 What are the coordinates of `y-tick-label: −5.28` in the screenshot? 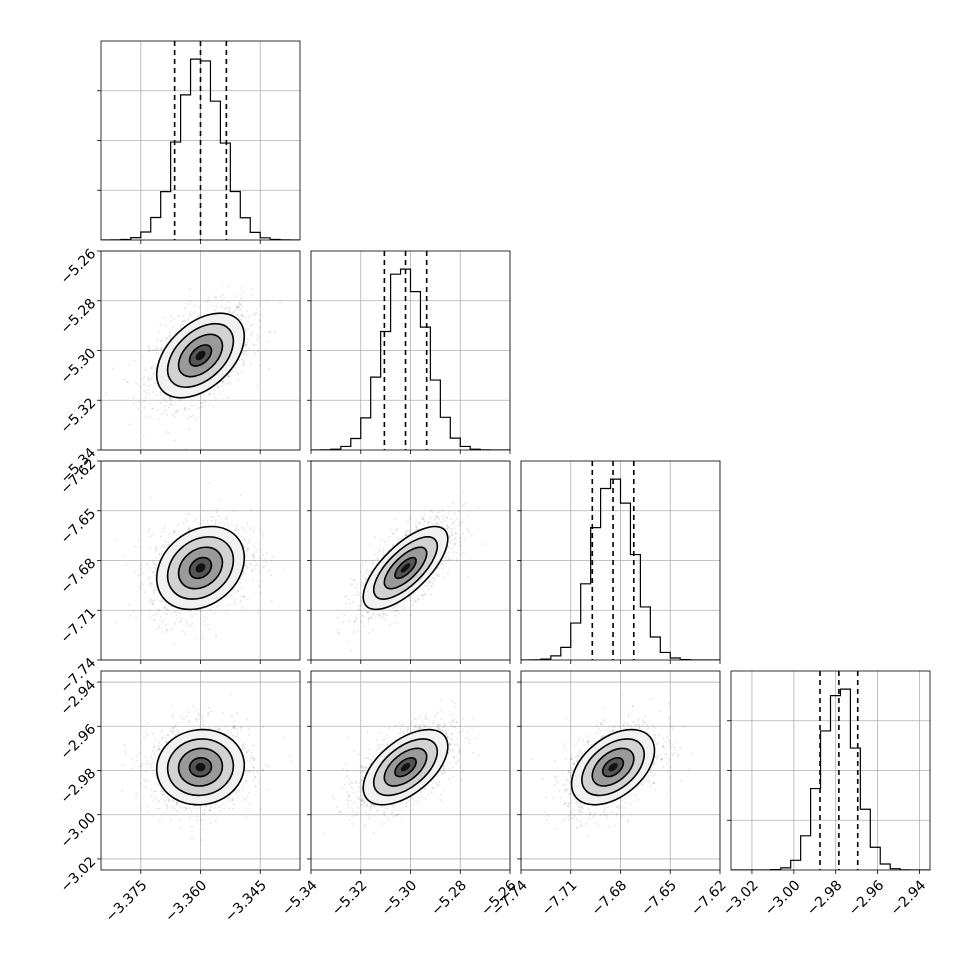 It's located at (79, 317).